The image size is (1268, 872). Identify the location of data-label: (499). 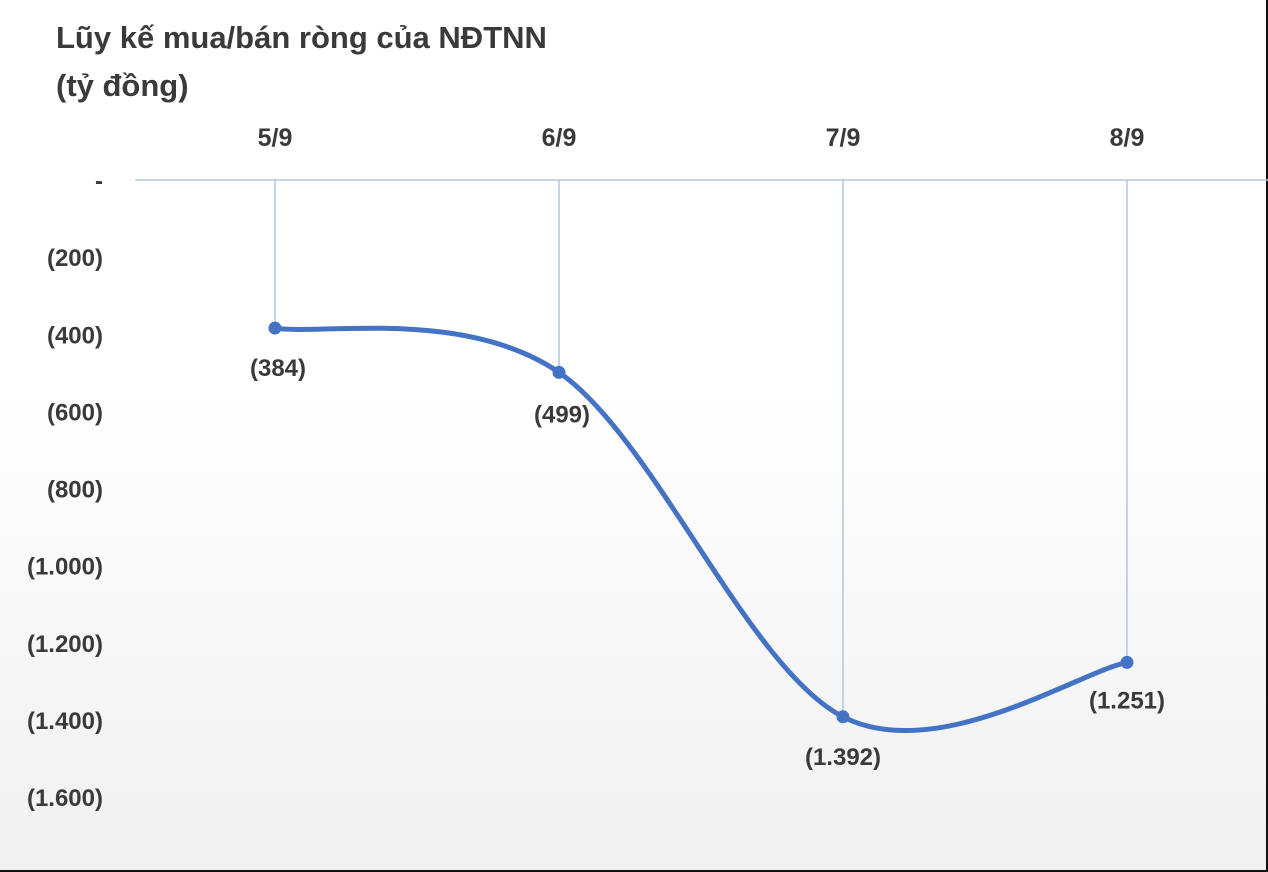
(562, 414).